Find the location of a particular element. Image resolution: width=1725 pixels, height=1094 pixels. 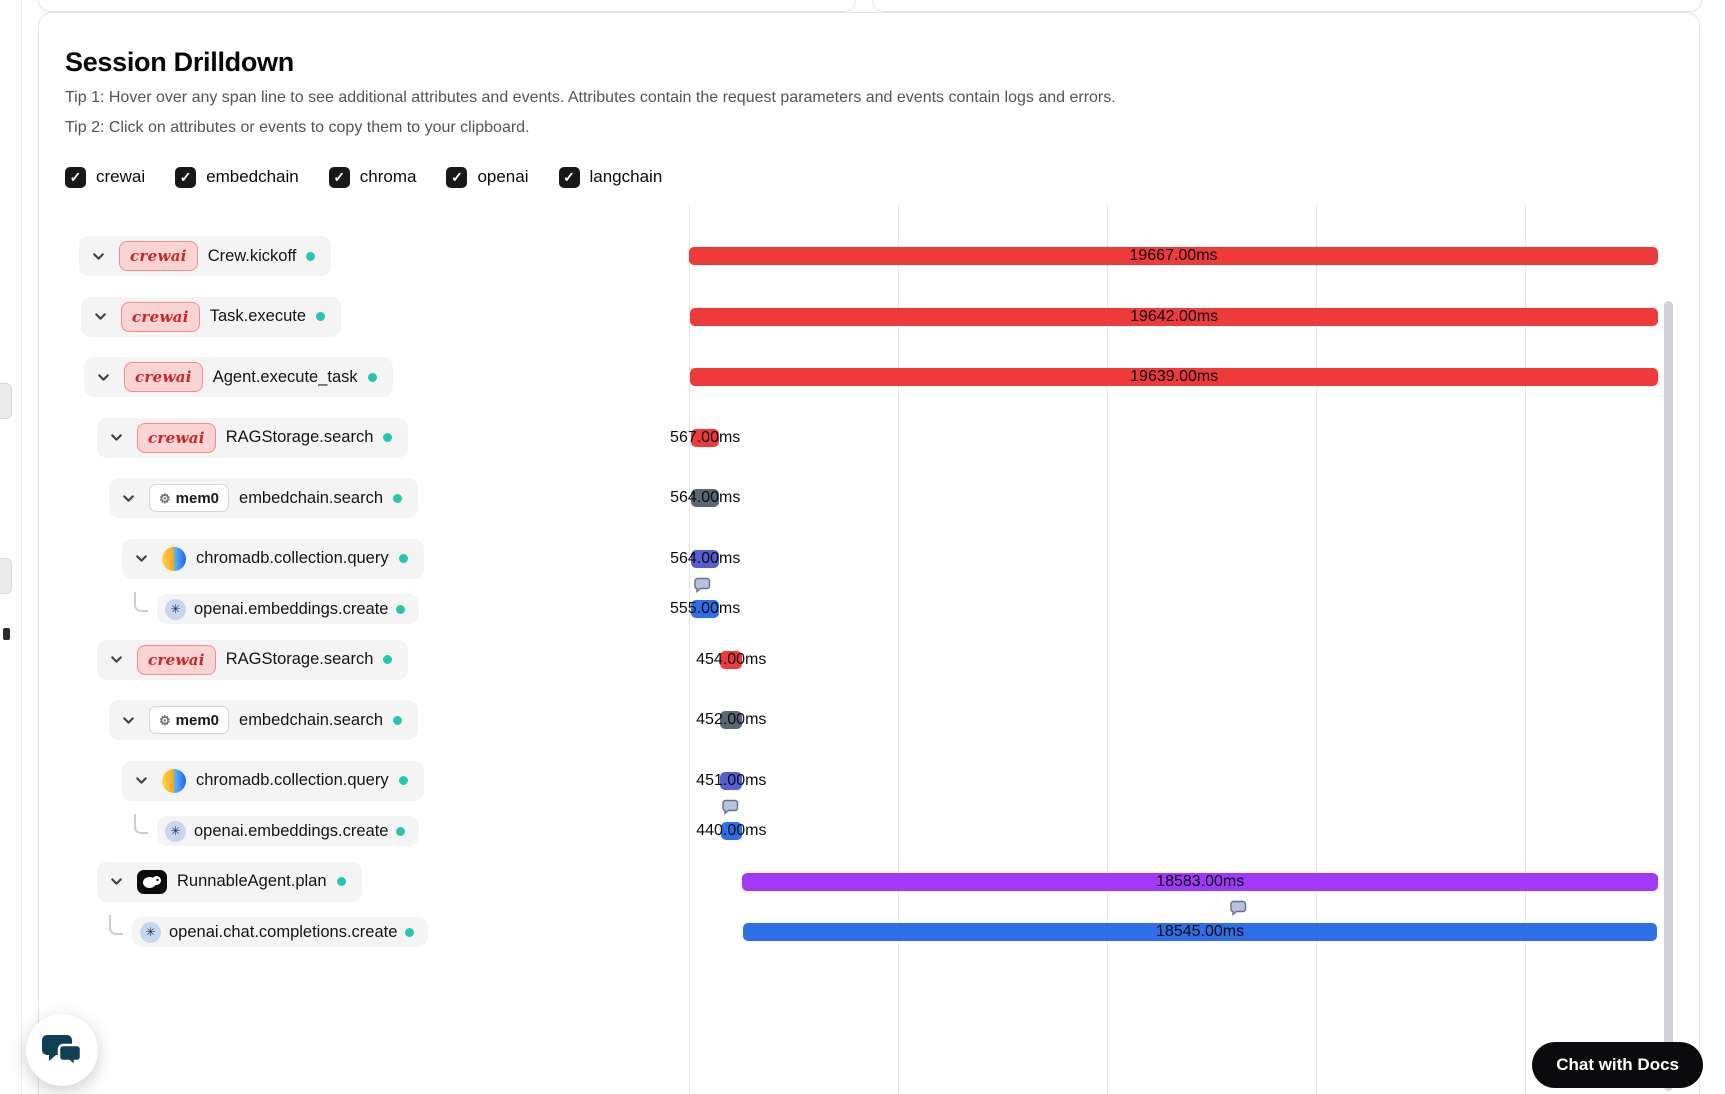

span-label-pill: crewai Agent.execute_task is located at coordinates (238, 377).